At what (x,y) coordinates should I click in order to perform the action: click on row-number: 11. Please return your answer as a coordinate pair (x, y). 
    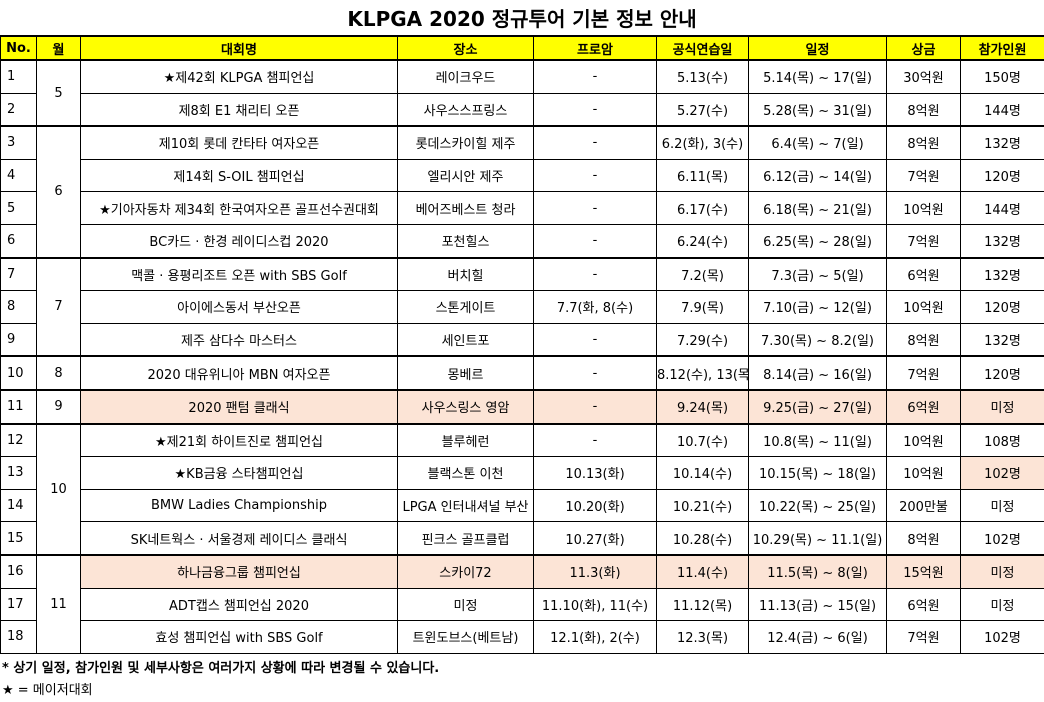
    Looking at the image, I should click on (19, 407).